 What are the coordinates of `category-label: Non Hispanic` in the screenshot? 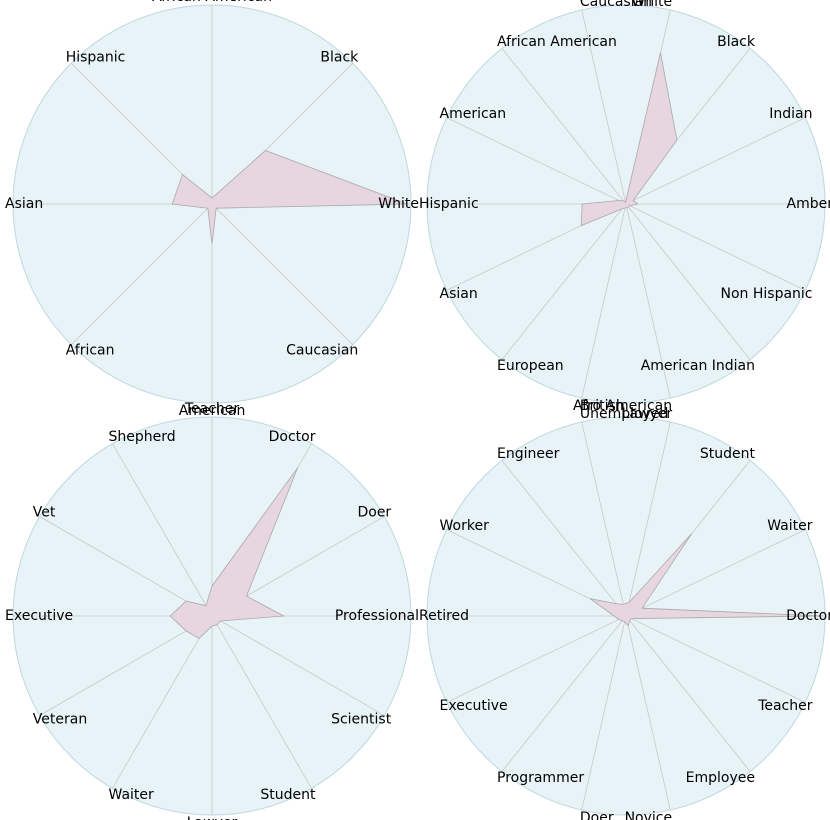 It's located at (767, 294).